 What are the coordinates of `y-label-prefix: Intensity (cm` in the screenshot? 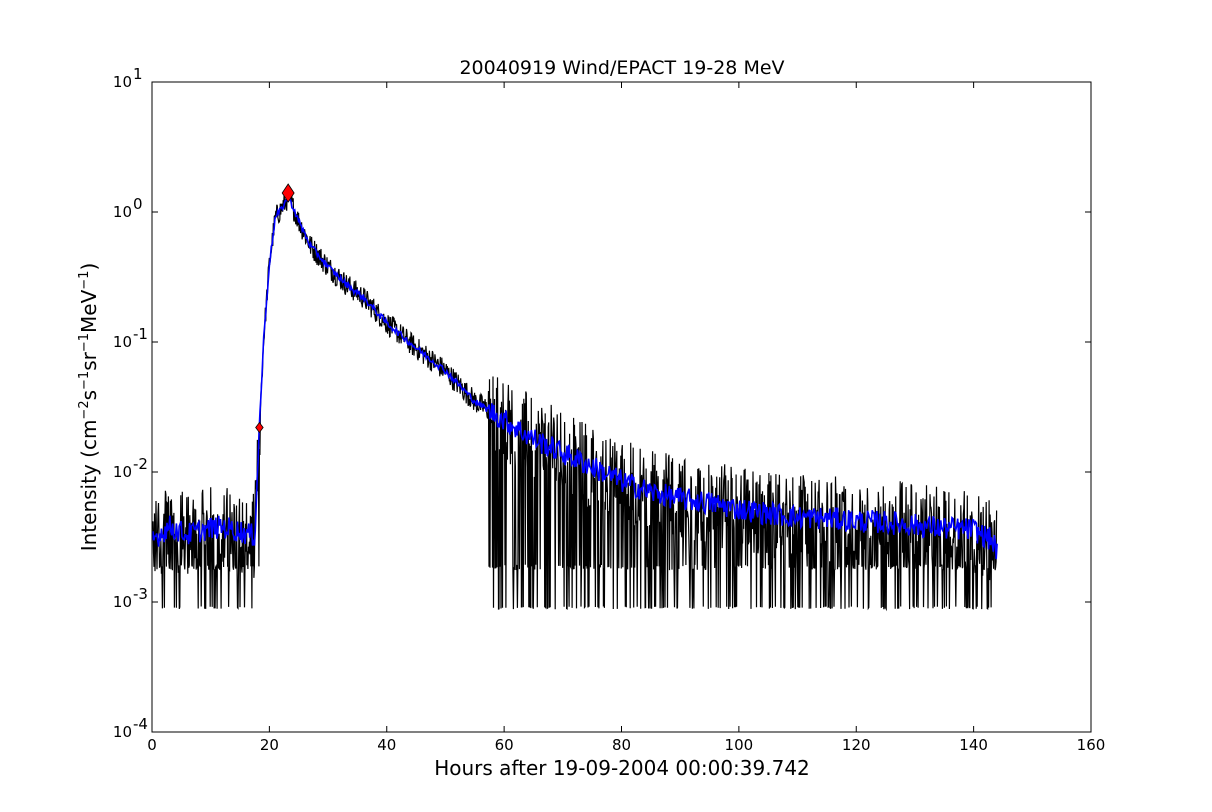 It's located at (89, 486).